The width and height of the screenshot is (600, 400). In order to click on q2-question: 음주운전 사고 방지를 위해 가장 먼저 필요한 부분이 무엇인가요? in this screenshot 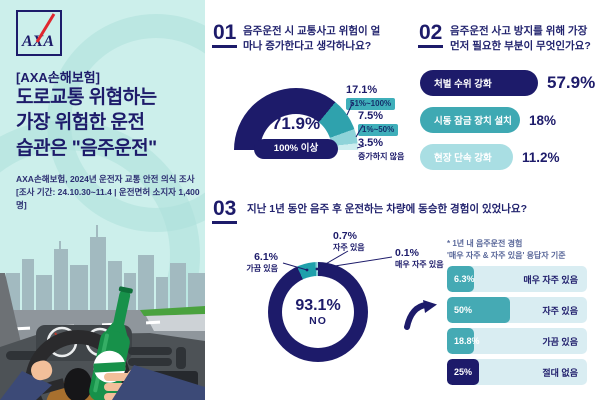, I will do `click(520, 38)`.